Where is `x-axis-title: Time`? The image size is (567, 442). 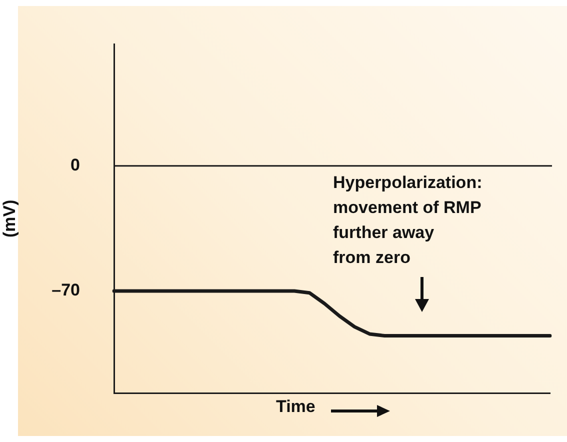
x-axis-title: Time is located at coordinates (296, 407).